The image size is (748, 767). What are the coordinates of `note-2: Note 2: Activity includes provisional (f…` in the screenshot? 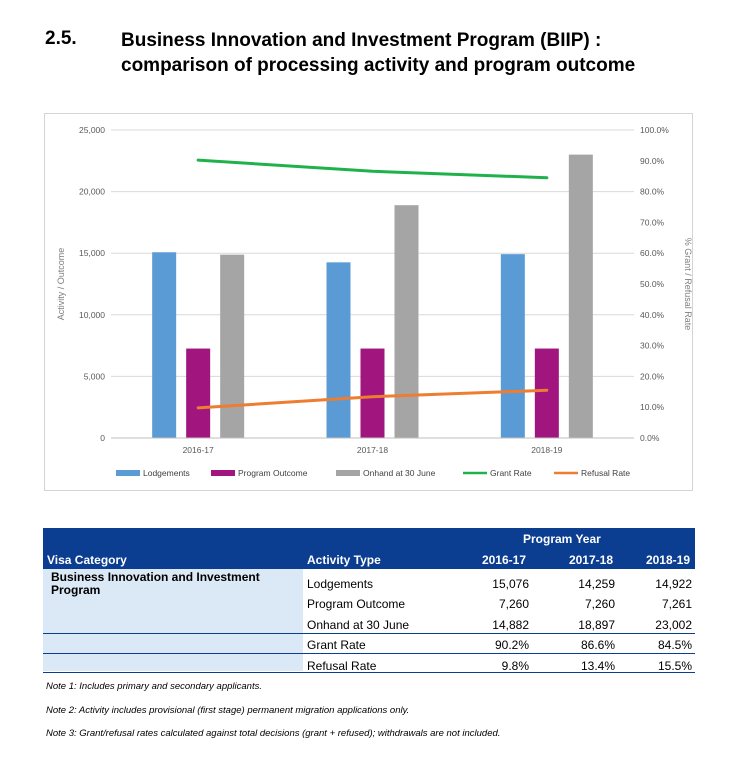 It's located at (228, 710).